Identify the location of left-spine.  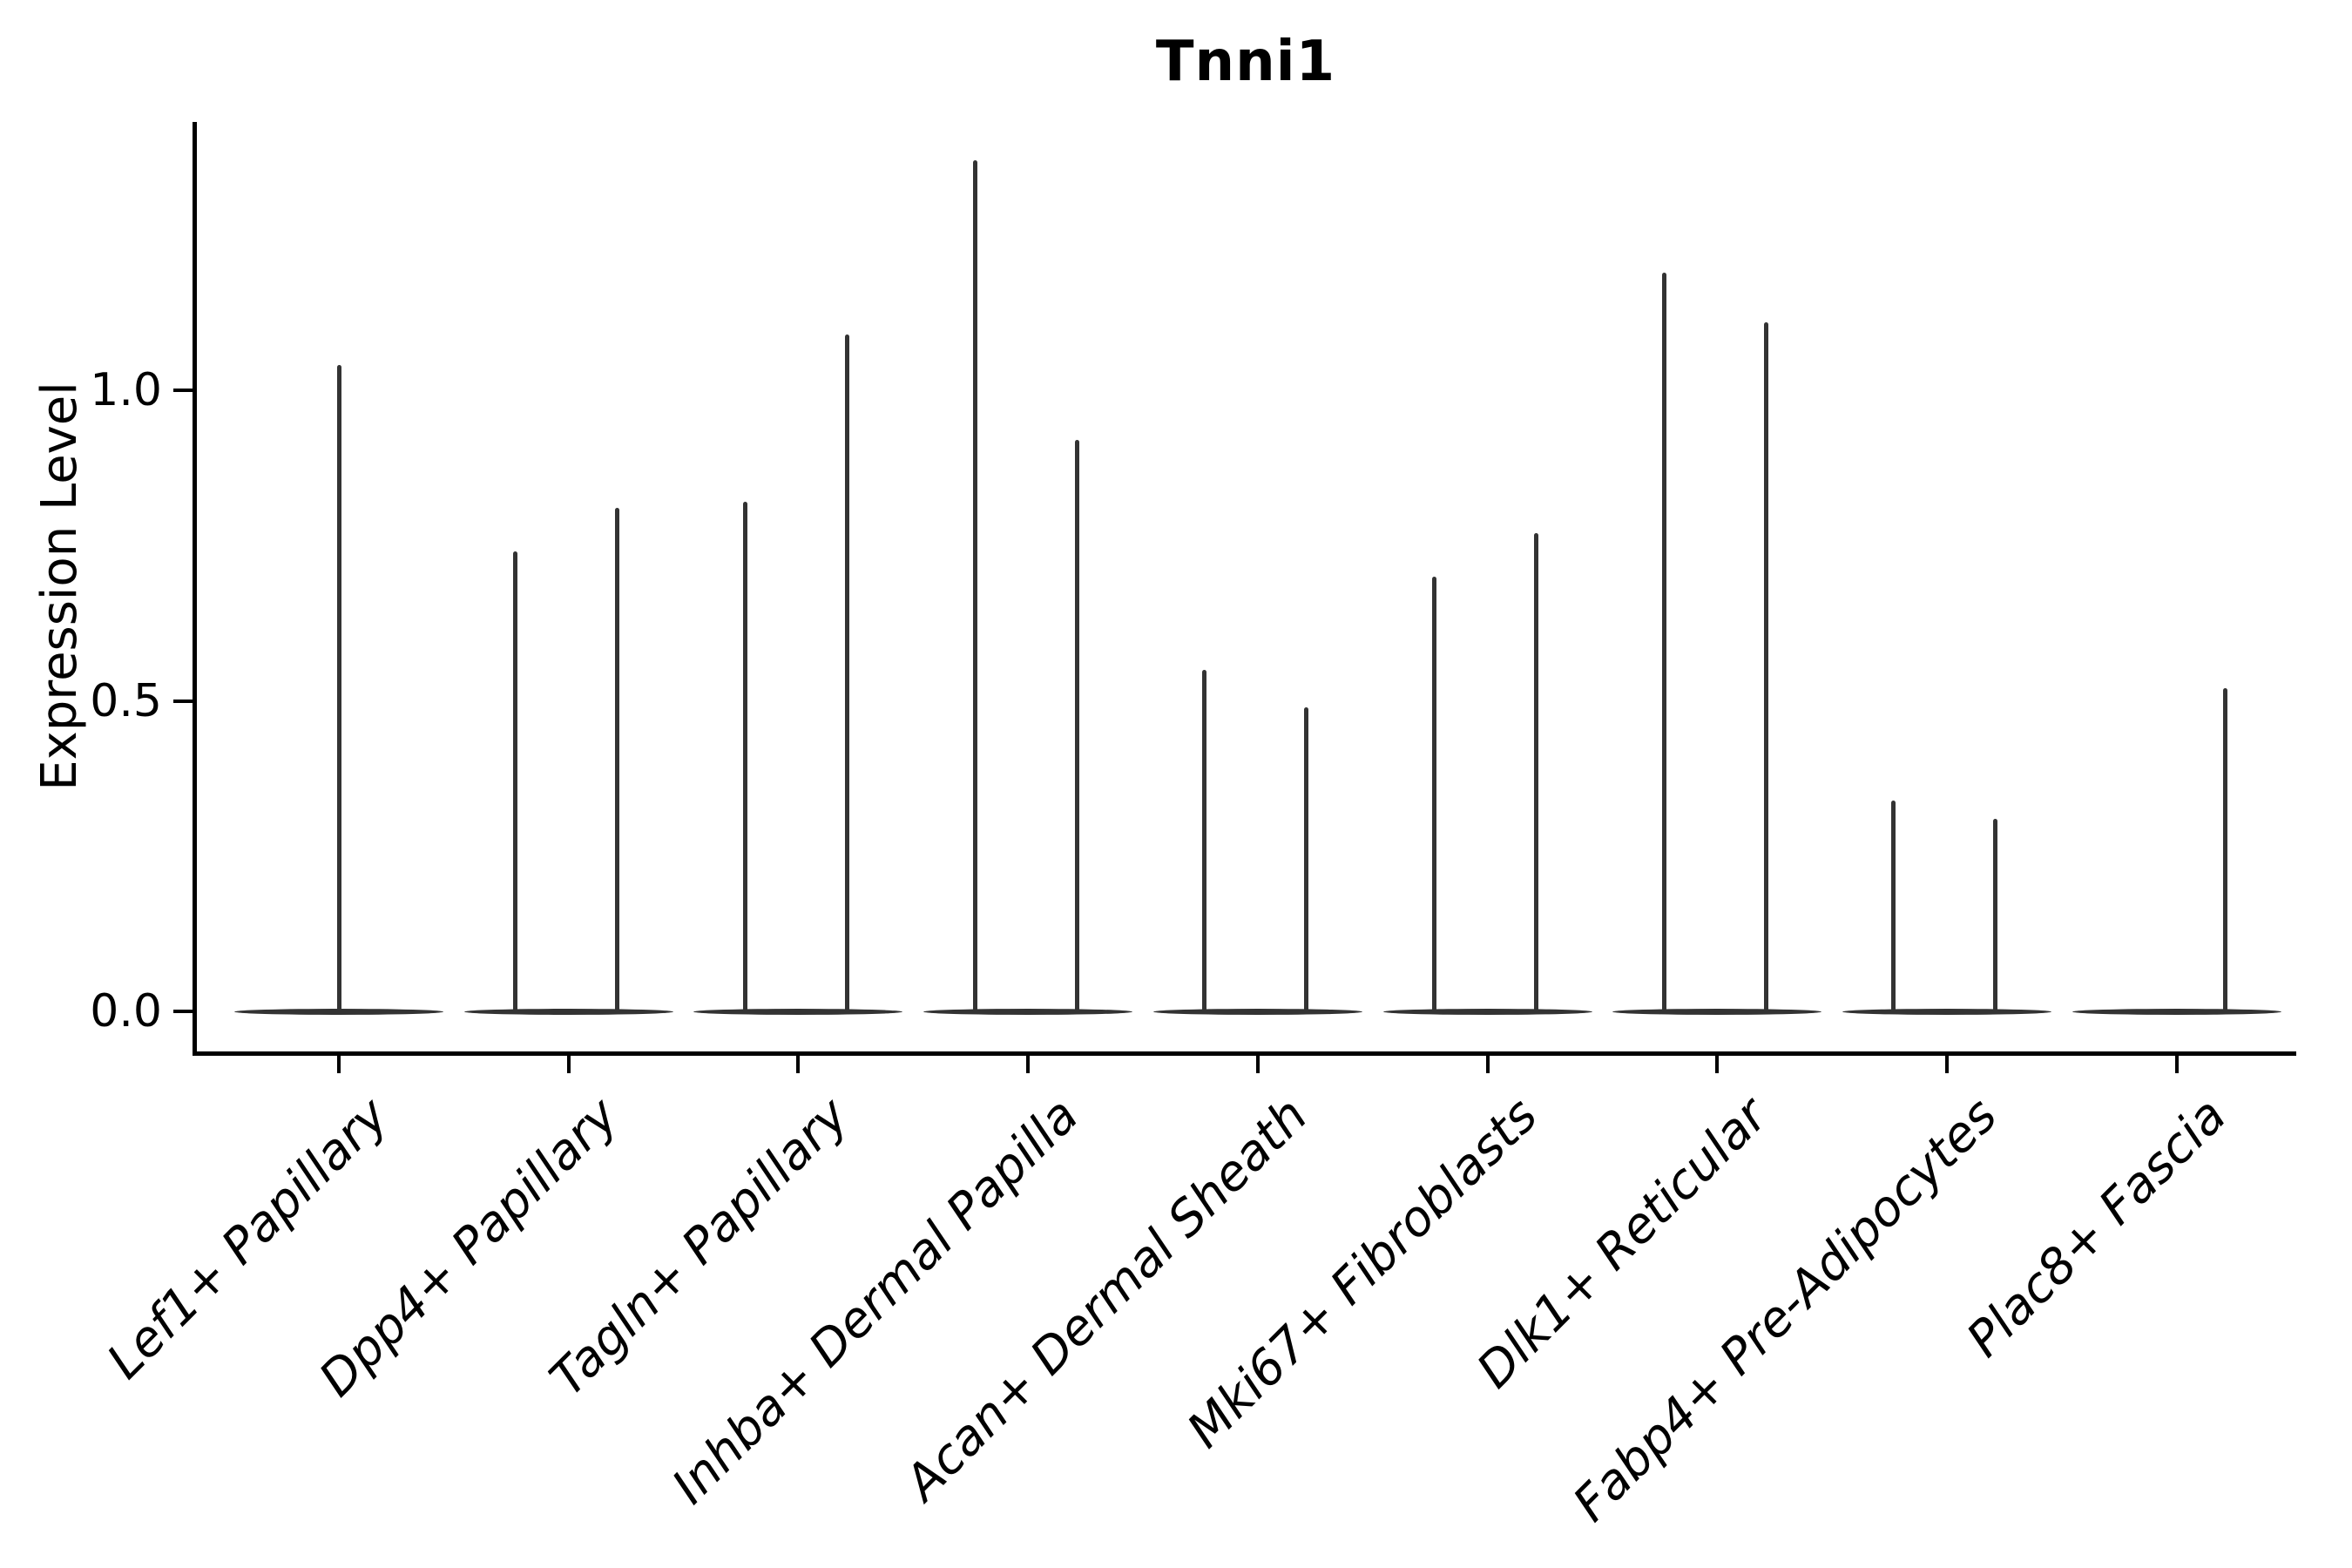
(195, 589).